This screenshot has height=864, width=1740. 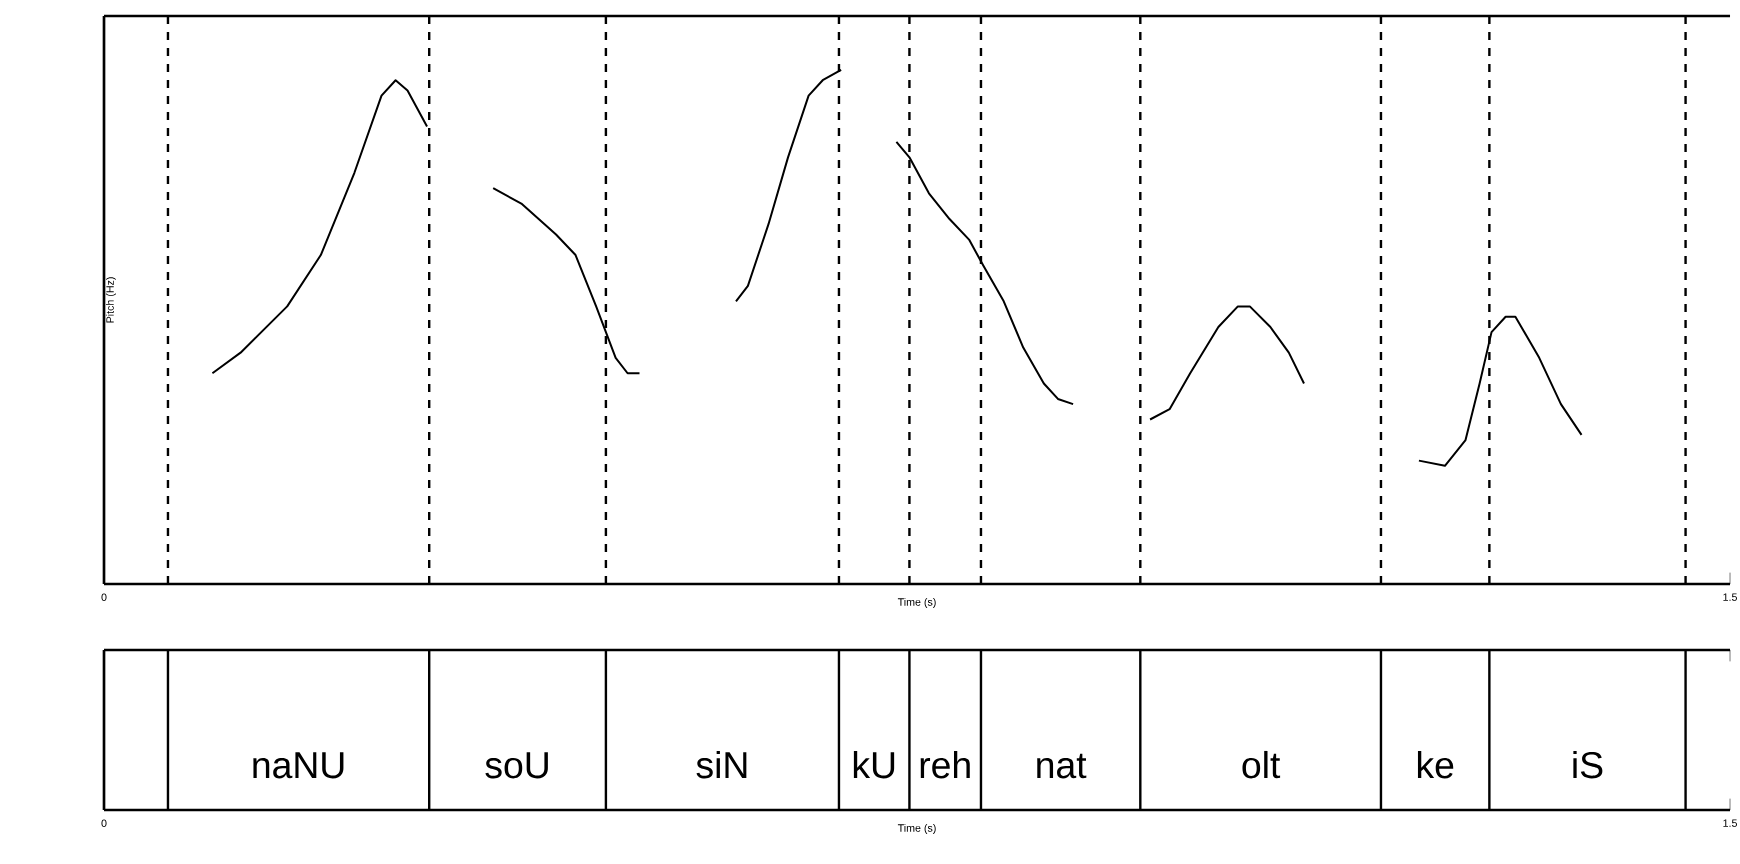 What do you see at coordinates (1062, 766) in the screenshot?
I see `text: nat` at bounding box center [1062, 766].